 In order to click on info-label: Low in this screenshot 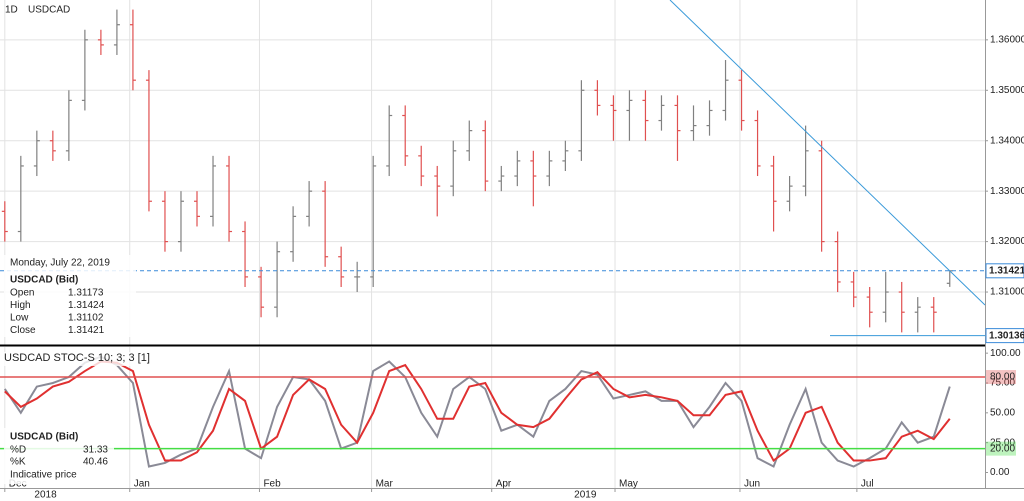, I will do `click(19, 318)`.